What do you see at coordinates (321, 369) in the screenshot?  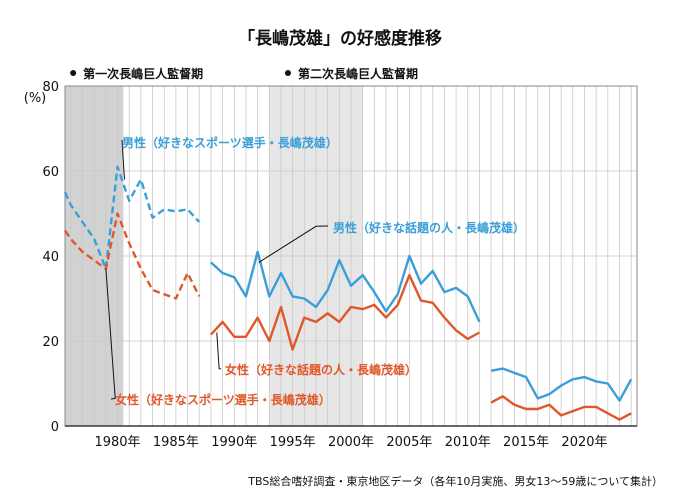 I see `series-annotation-label: 女性（好きな話題の人・長嶋茂雄）` at bounding box center [321, 369].